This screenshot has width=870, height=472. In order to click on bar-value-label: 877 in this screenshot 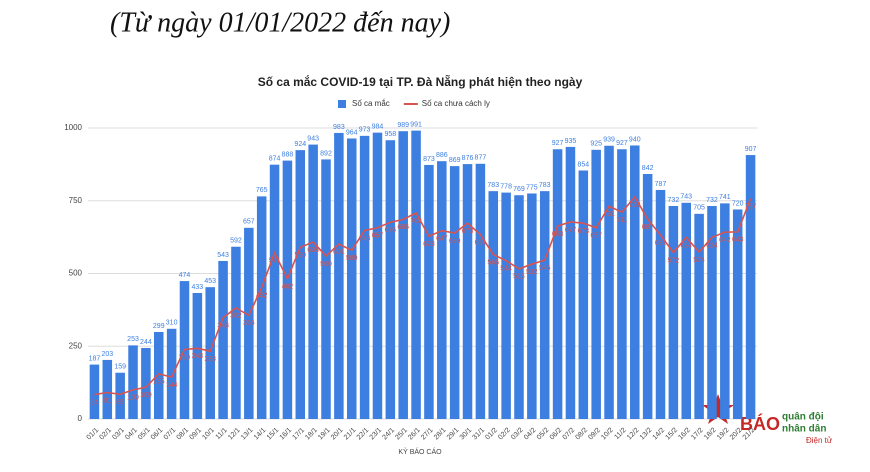, I will do `click(481, 158)`.